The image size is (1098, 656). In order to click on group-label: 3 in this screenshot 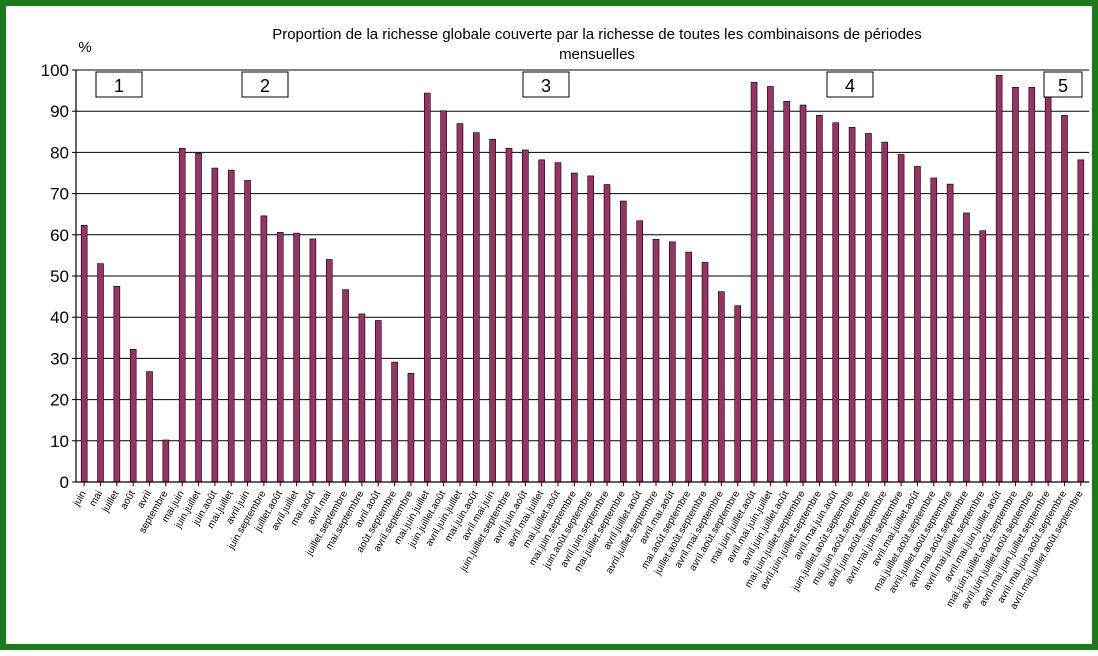, I will do `click(546, 86)`.